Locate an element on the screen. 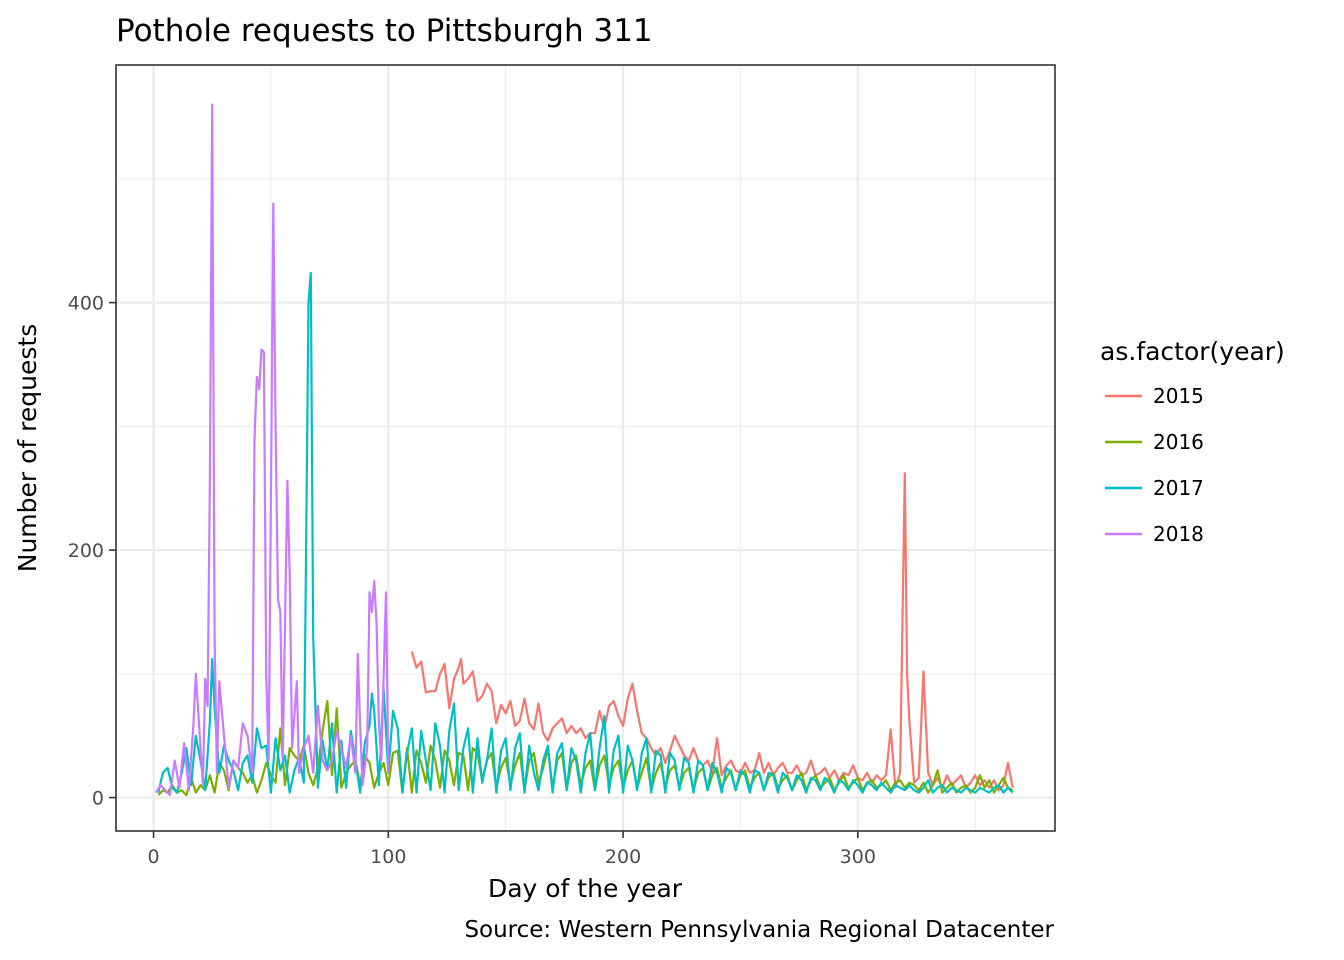 Image resolution: width=1344 pixels, height=960 pixels. legend-label-2018: 2018 is located at coordinates (1178, 534).